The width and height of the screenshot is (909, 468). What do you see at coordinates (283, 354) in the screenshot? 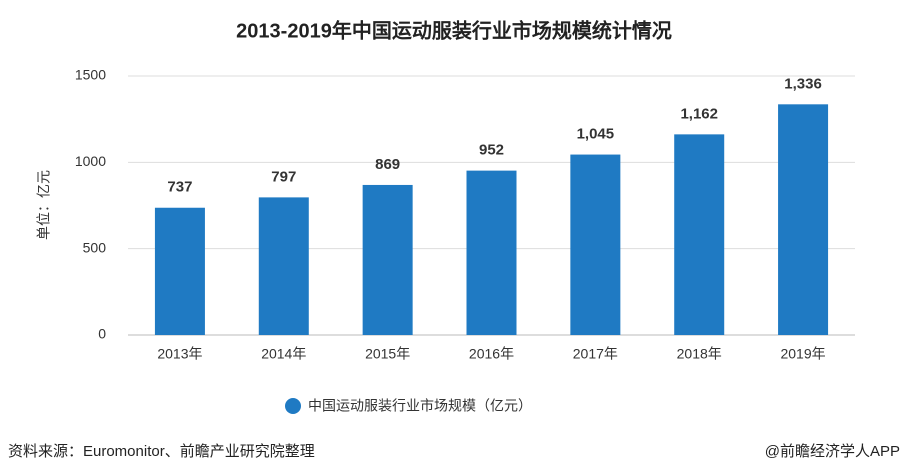
I see `x-tick-label: 2014年` at bounding box center [283, 354].